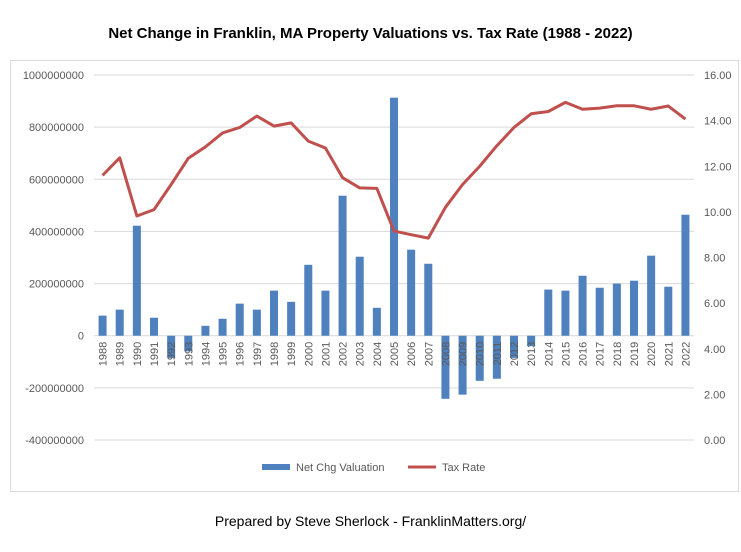 This screenshot has width=741, height=552. I want to click on bar-2014, so click(548, 312).